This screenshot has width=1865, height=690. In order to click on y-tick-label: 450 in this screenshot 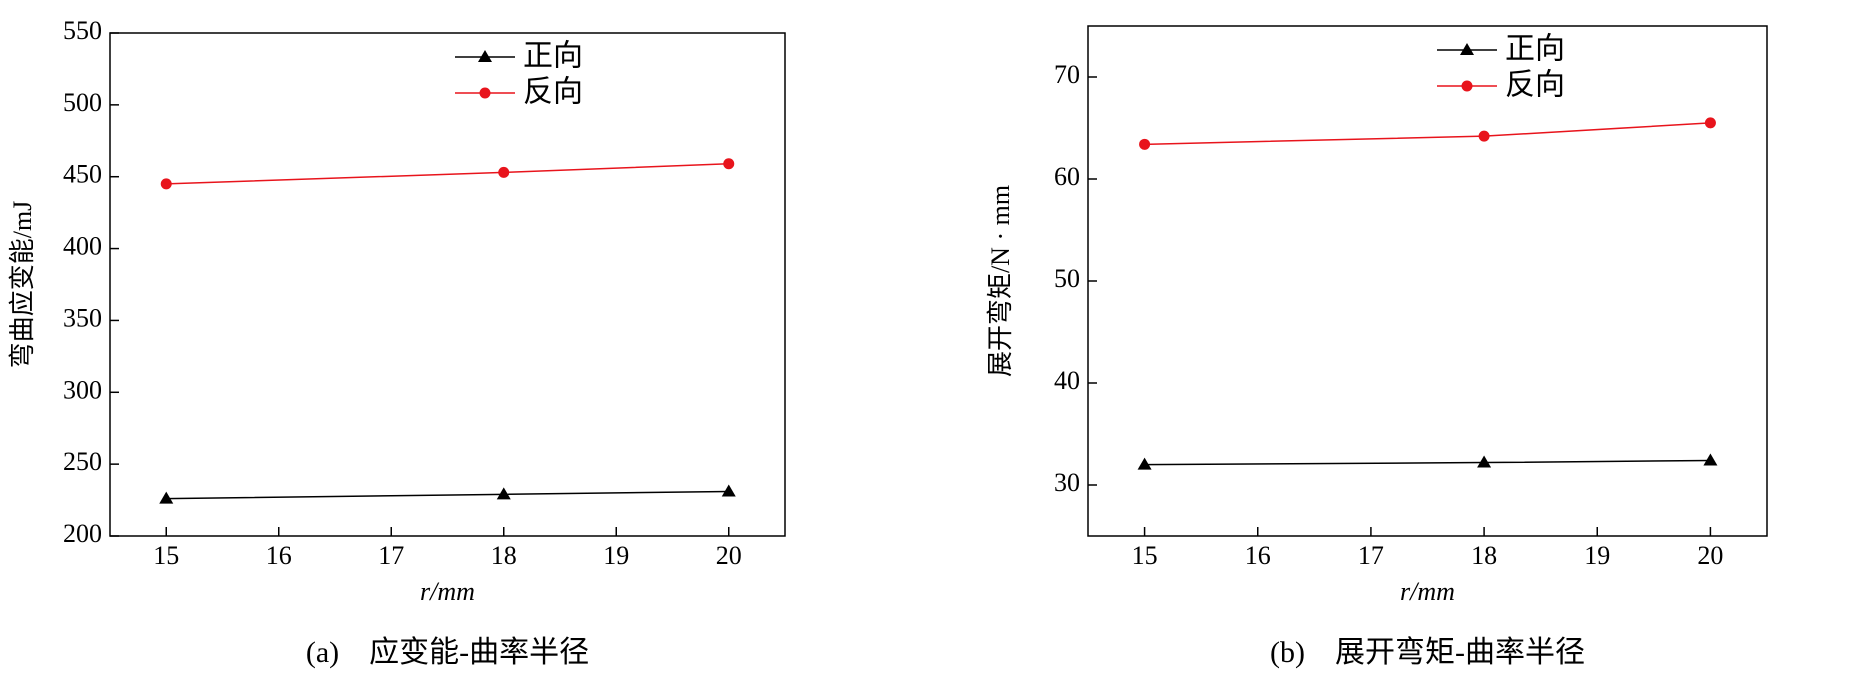, I will do `click(82, 174)`.